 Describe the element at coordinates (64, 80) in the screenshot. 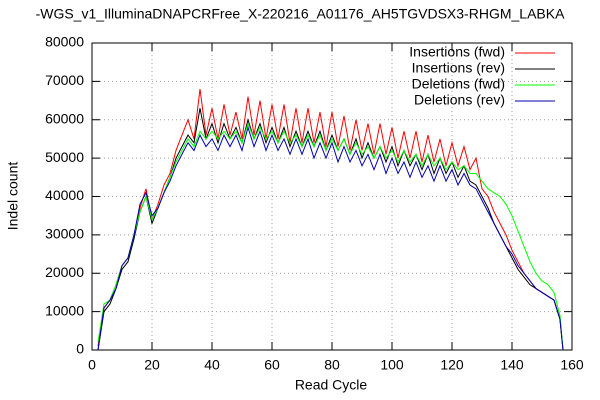

I see `y-tick-label: 70000` at that location.